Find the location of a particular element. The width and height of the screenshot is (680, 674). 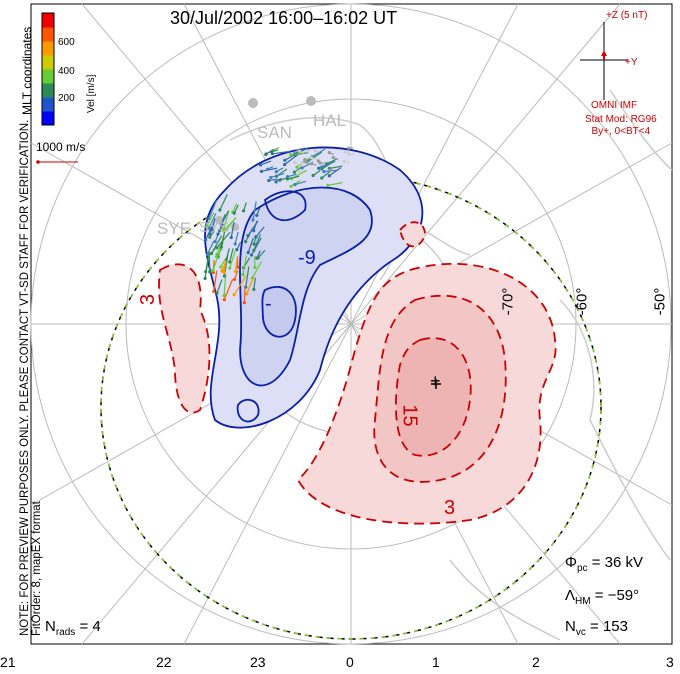

velocity-colorbar is located at coordinates (48, 69).